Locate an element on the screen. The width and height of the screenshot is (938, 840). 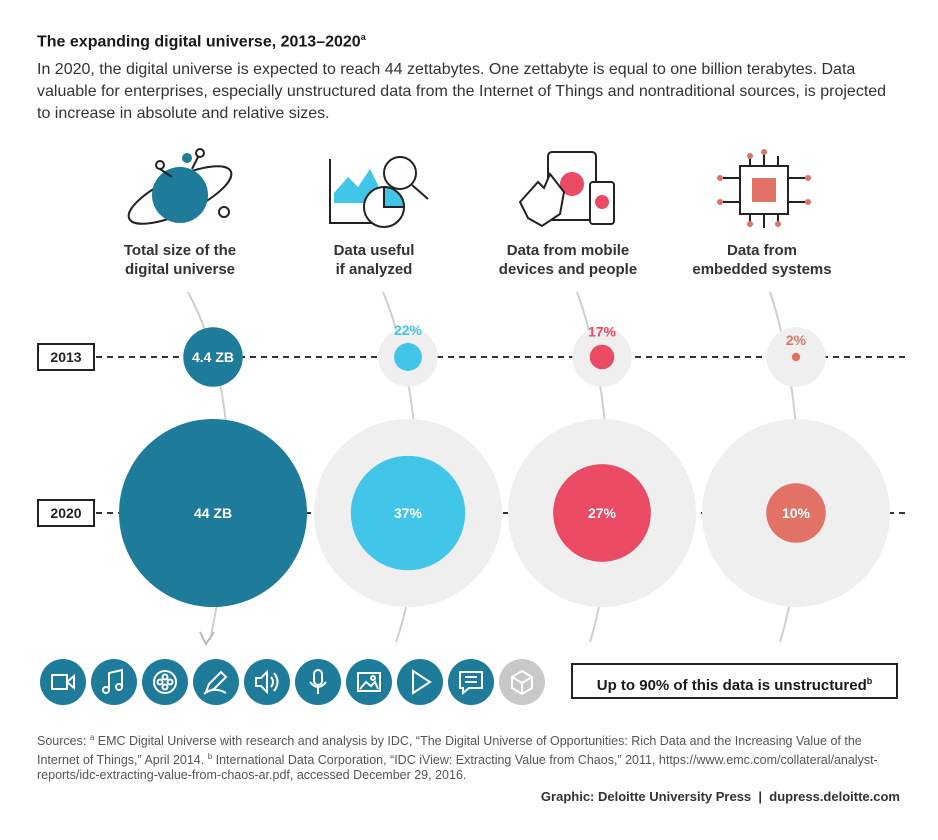
bubble-label-2013-cat2: 22% is located at coordinates (408, 330).